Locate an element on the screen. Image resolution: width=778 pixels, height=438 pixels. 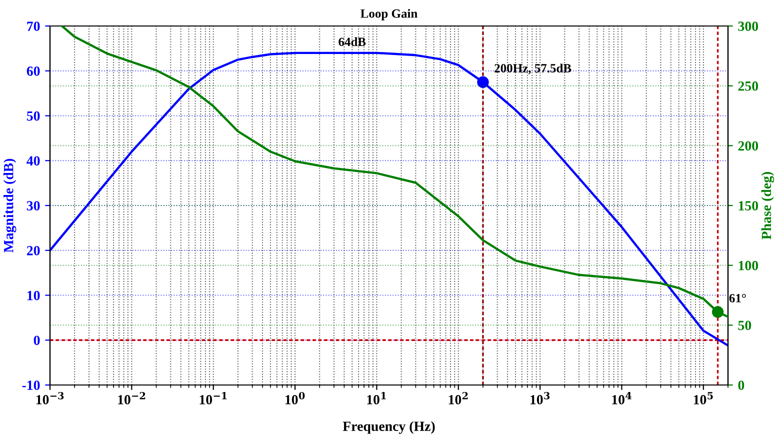
x-tick-label: 10$^{0}$ is located at coordinates (295, 398).